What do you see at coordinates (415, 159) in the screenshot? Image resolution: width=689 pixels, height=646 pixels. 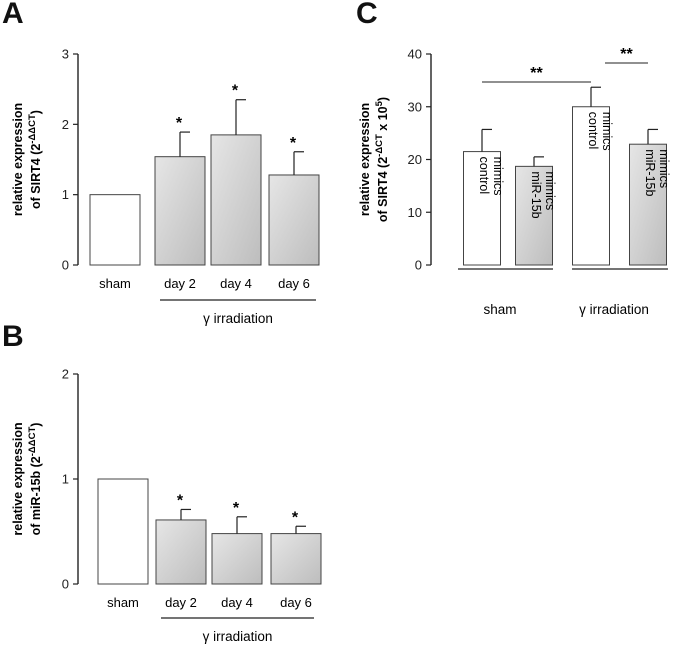 I see `y-tick-label: 20` at bounding box center [415, 159].